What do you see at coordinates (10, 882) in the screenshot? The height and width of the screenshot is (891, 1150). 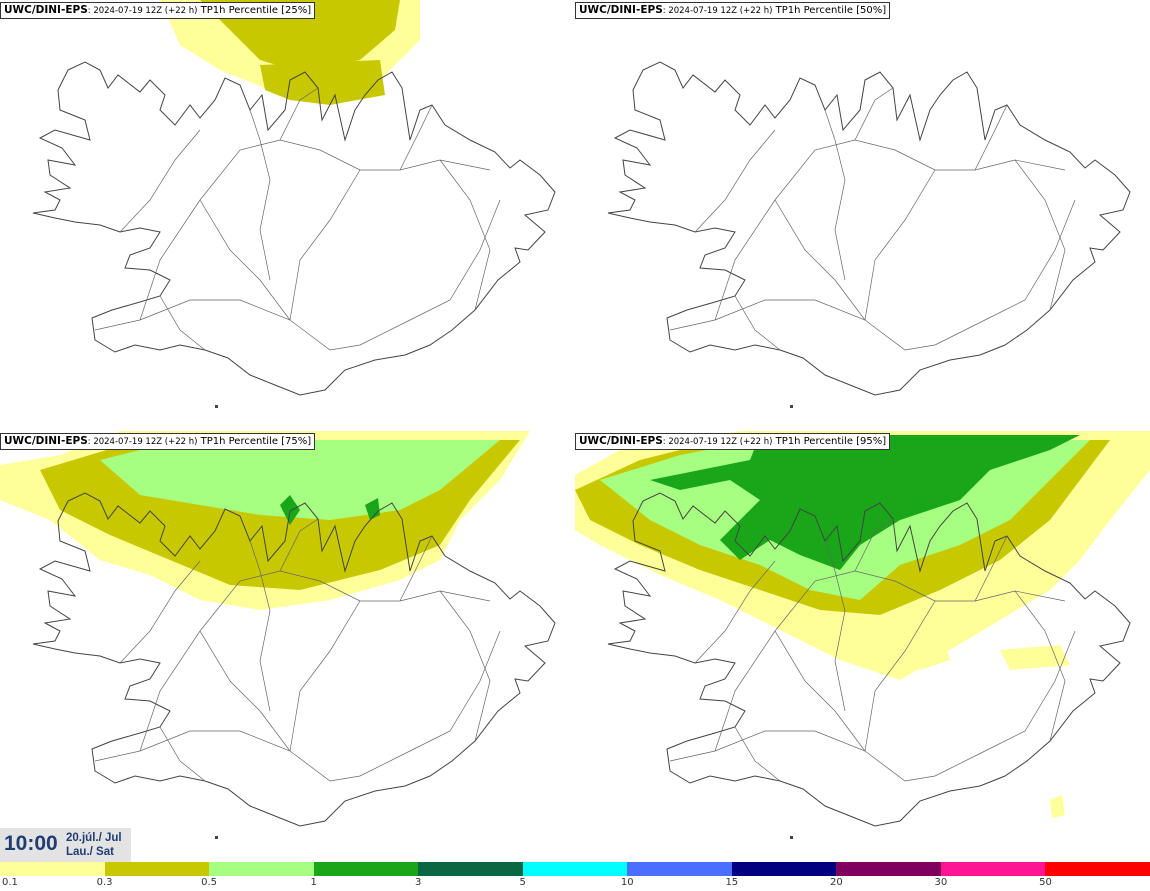 I see `colorbar-tick-label: 0.1` at bounding box center [10, 882].